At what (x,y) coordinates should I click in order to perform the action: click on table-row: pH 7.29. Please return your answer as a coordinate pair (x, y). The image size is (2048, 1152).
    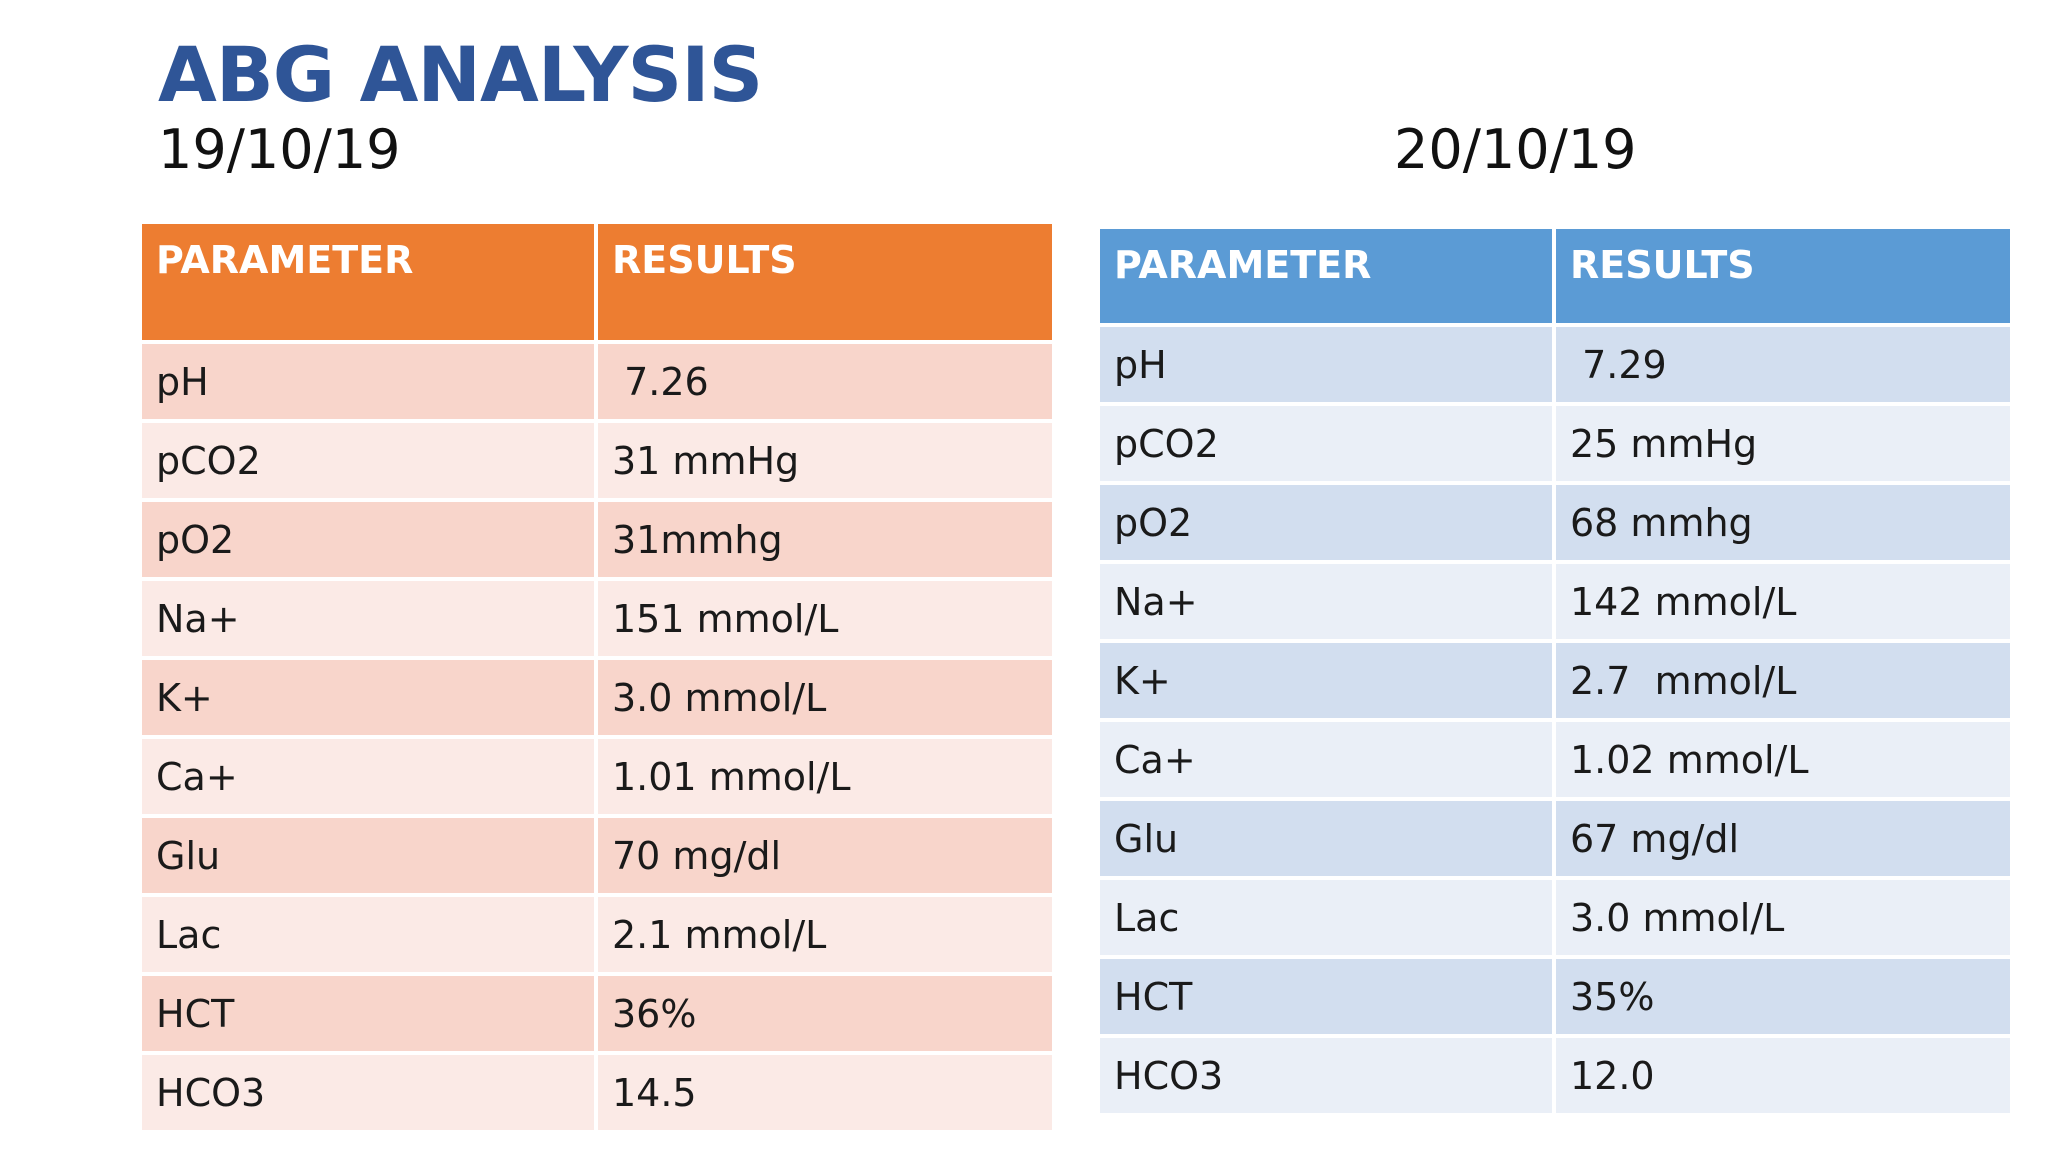
    Looking at the image, I should click on (1555, 364).